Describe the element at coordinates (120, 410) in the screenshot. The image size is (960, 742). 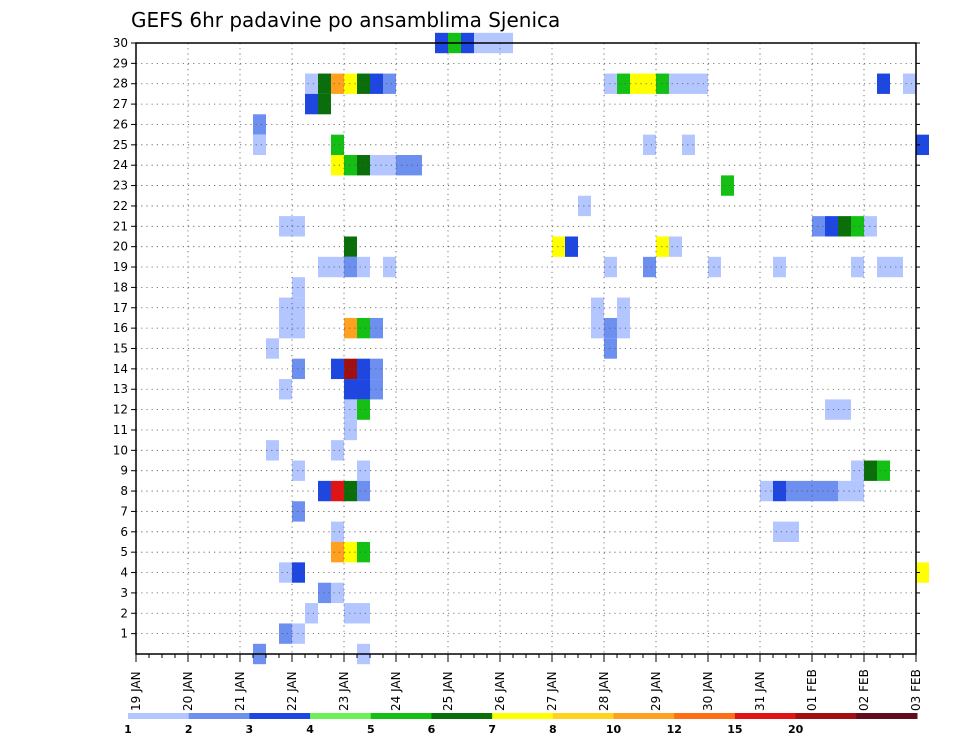
I see `y-tick-label: 12` at that location.